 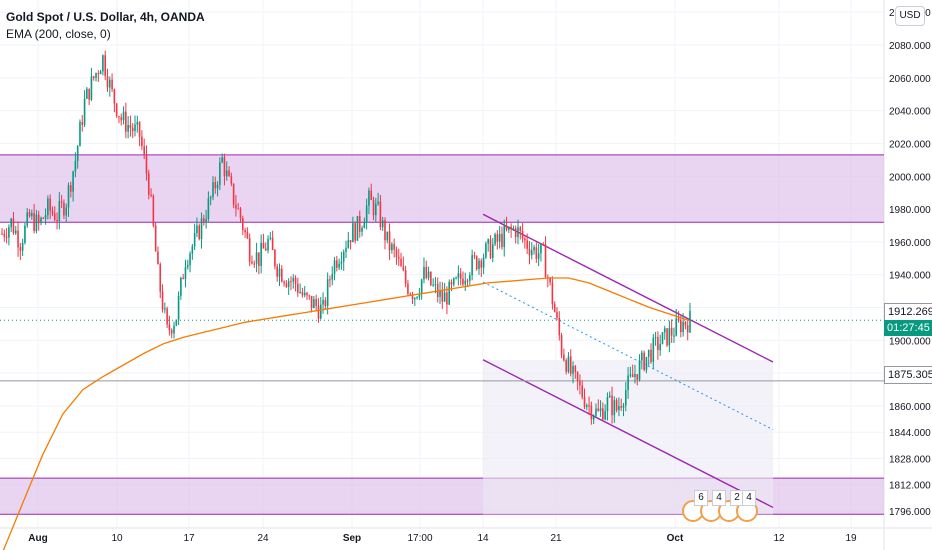 I want to click on time-axis-label: 12, so click(x=779, y=538).